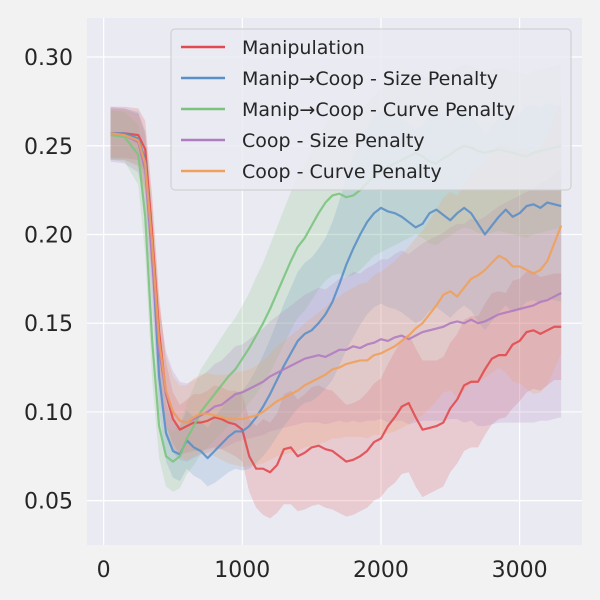 The image size is (600, 600). Describe the element at coordinates (104, 570) in the screenshot. I see `x-tick-label: 0` at that location.